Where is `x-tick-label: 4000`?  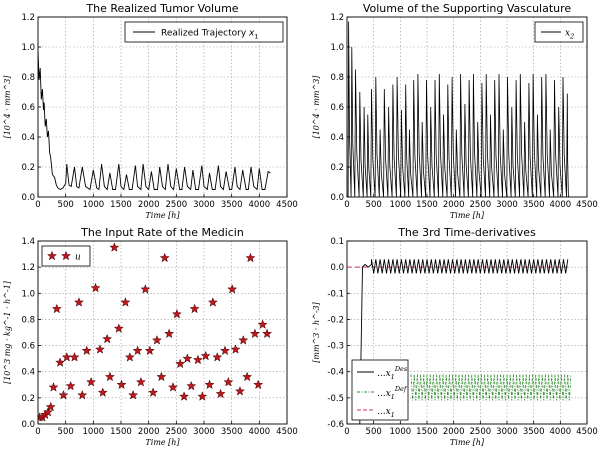
x-tick-label: 4000 is located at coordinates (561, 432).